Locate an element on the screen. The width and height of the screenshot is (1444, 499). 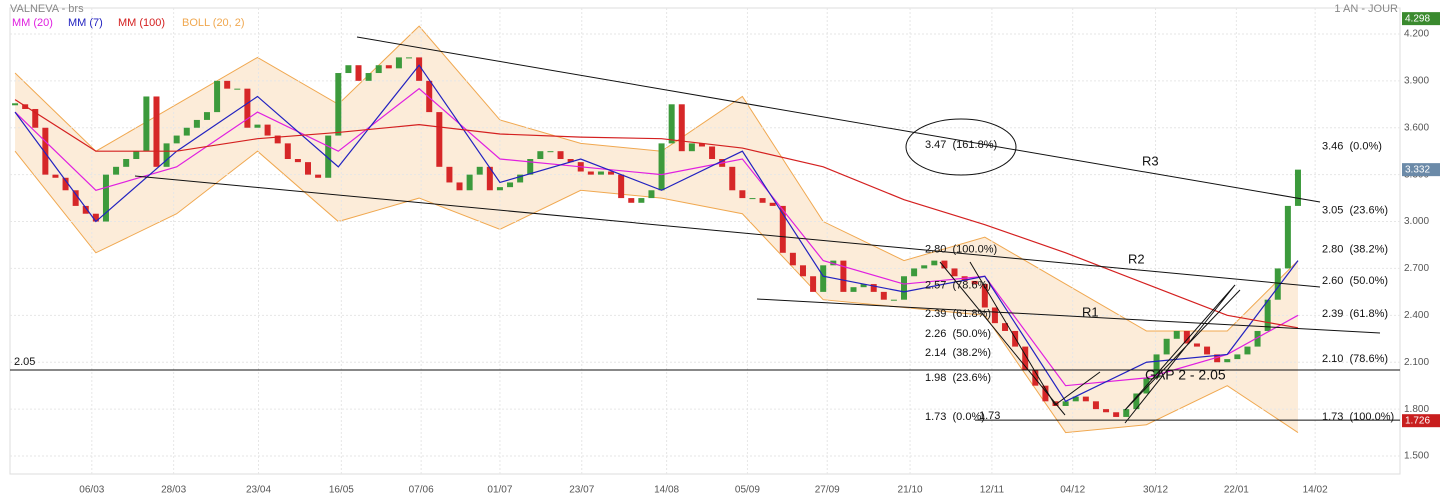
zigzag is located at coordinates (1182, 354).